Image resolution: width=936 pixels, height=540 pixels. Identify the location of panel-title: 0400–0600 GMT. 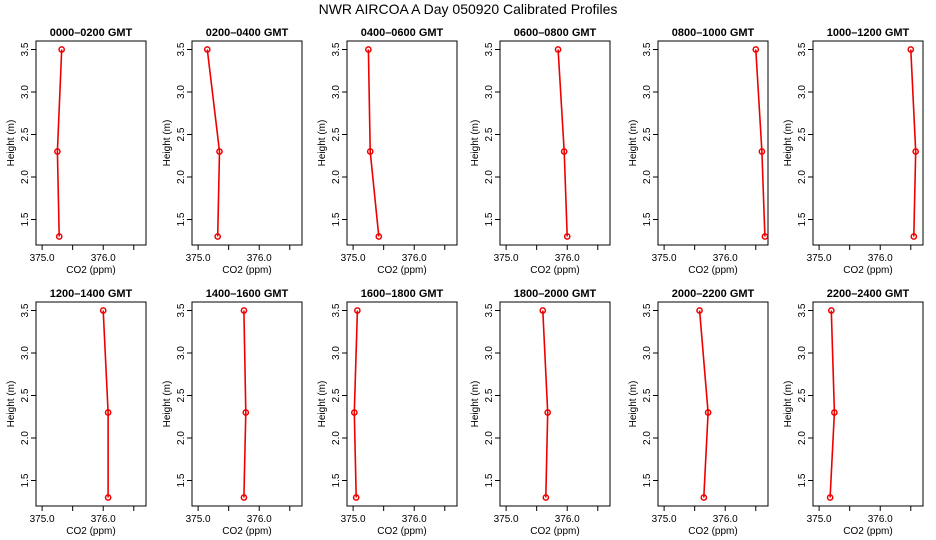
(402, 33).